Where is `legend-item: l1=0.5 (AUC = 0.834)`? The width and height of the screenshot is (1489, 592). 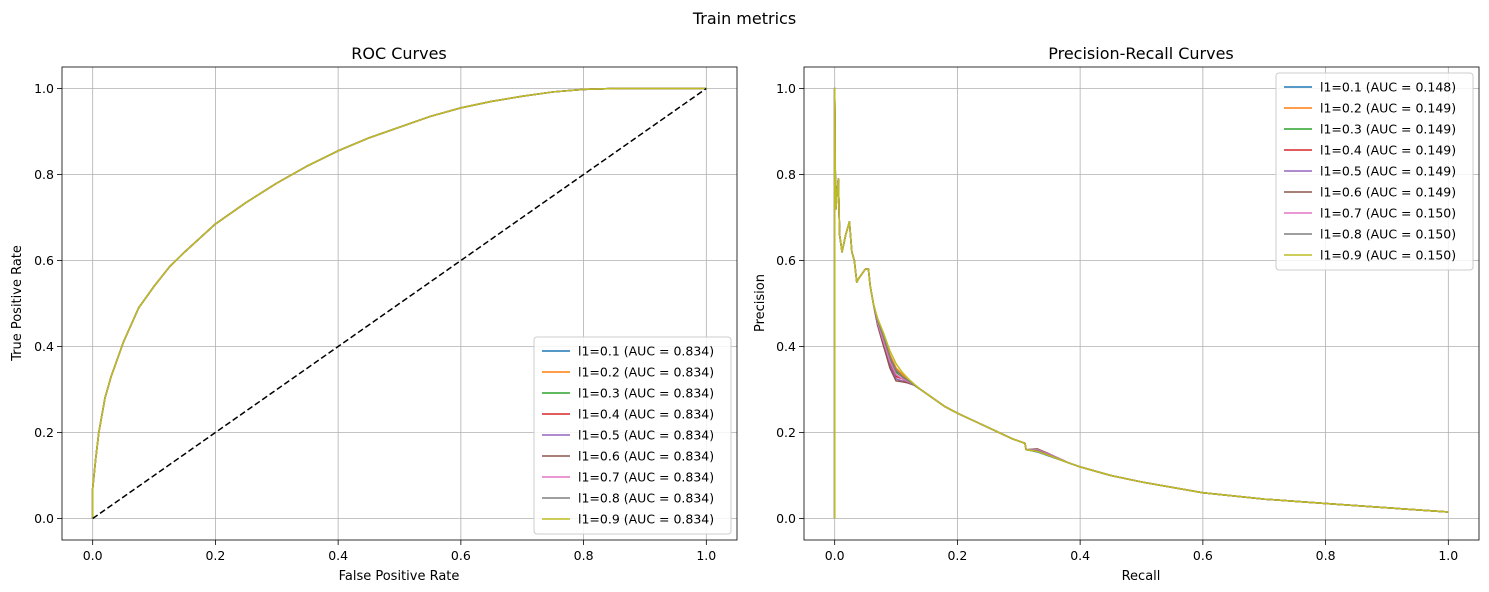 legend-item: l1=0.5 (AUC = 0.834) is located at coordinates (628, 435).